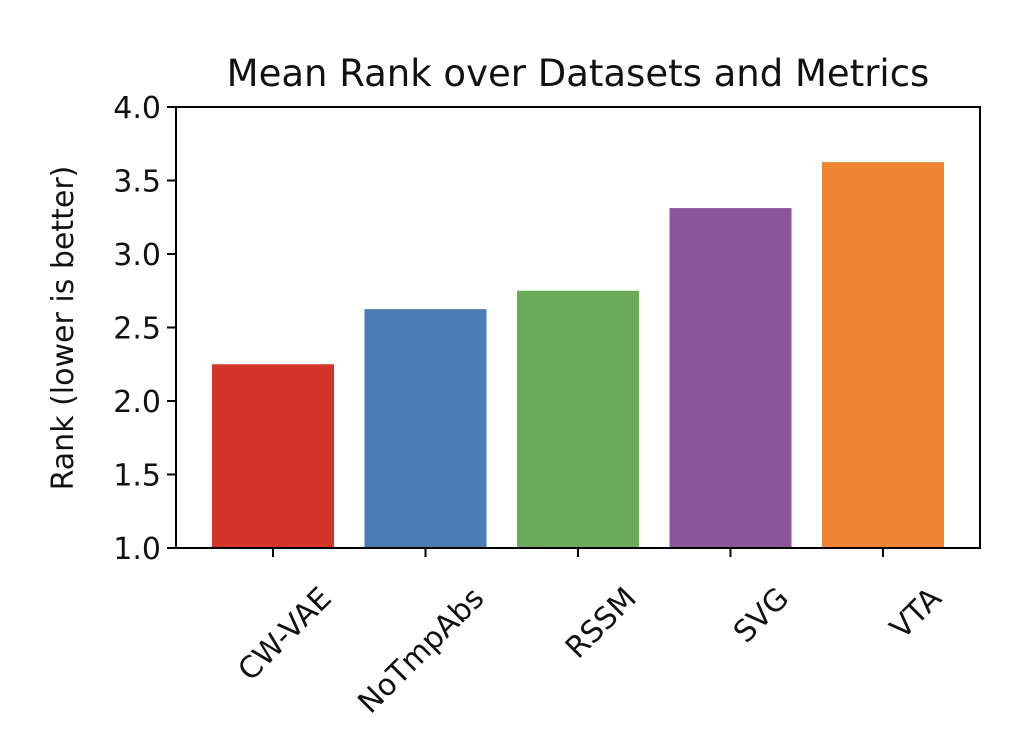  What do you see at coordinates (137, 255) in the screenshot?
I see `y-tick-label: 3.0` at bounding box center [137, 255].